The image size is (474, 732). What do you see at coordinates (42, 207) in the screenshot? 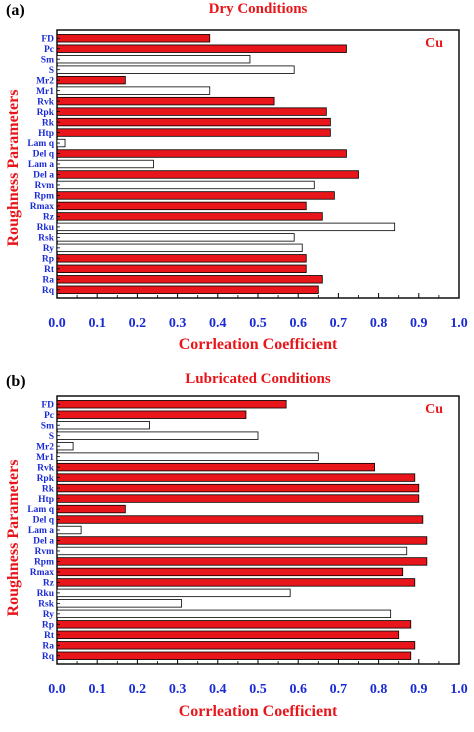
I see `category-label: Rmax` at bounding box center [42, 207].